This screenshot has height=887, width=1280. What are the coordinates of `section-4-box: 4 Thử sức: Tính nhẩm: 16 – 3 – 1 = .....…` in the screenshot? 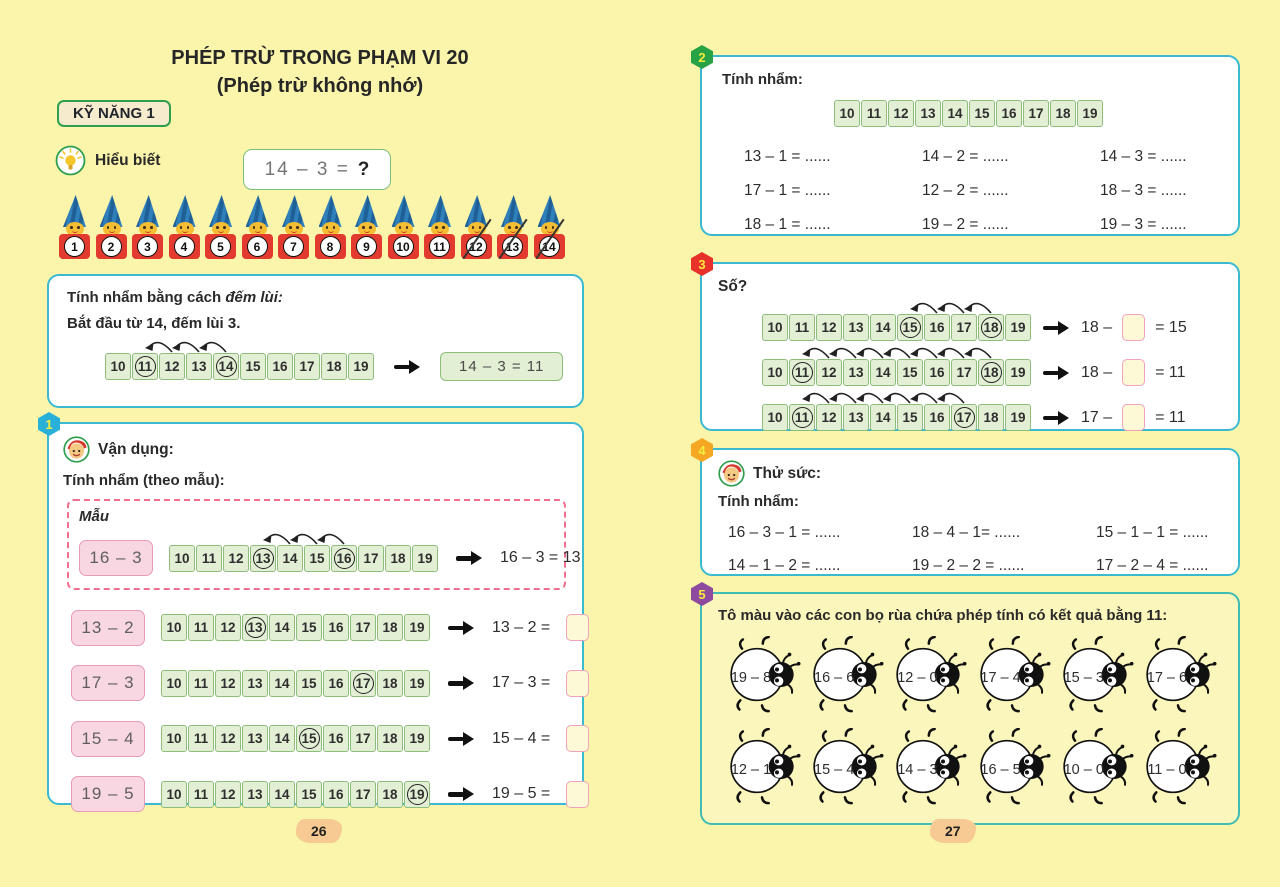 It's located at (965, 507).